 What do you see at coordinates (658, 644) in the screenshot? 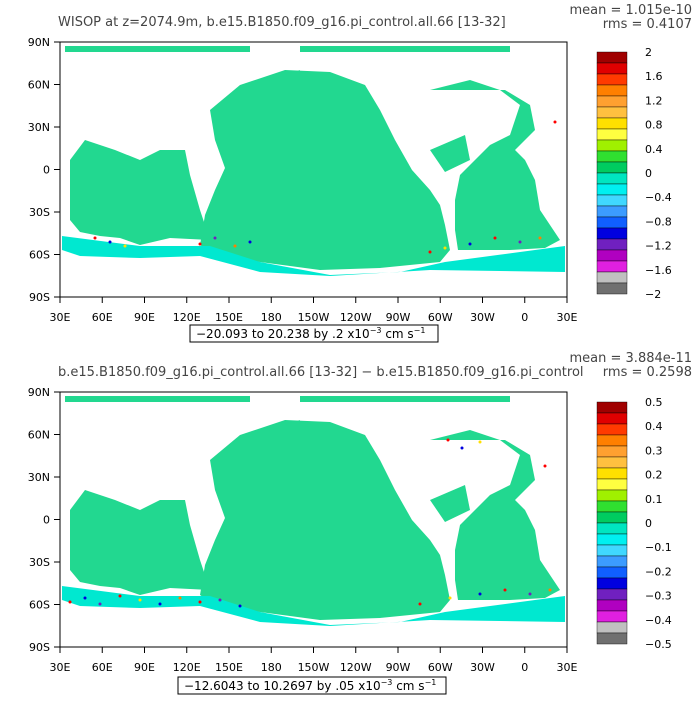
I see `colorbar-label: −0.5` at bounding box center [658, 644].